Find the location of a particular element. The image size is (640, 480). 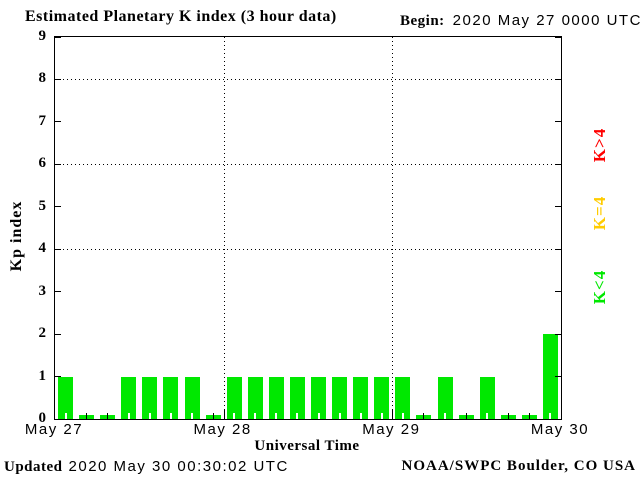

y-tick-1-right is located at coordinates (558, 377).